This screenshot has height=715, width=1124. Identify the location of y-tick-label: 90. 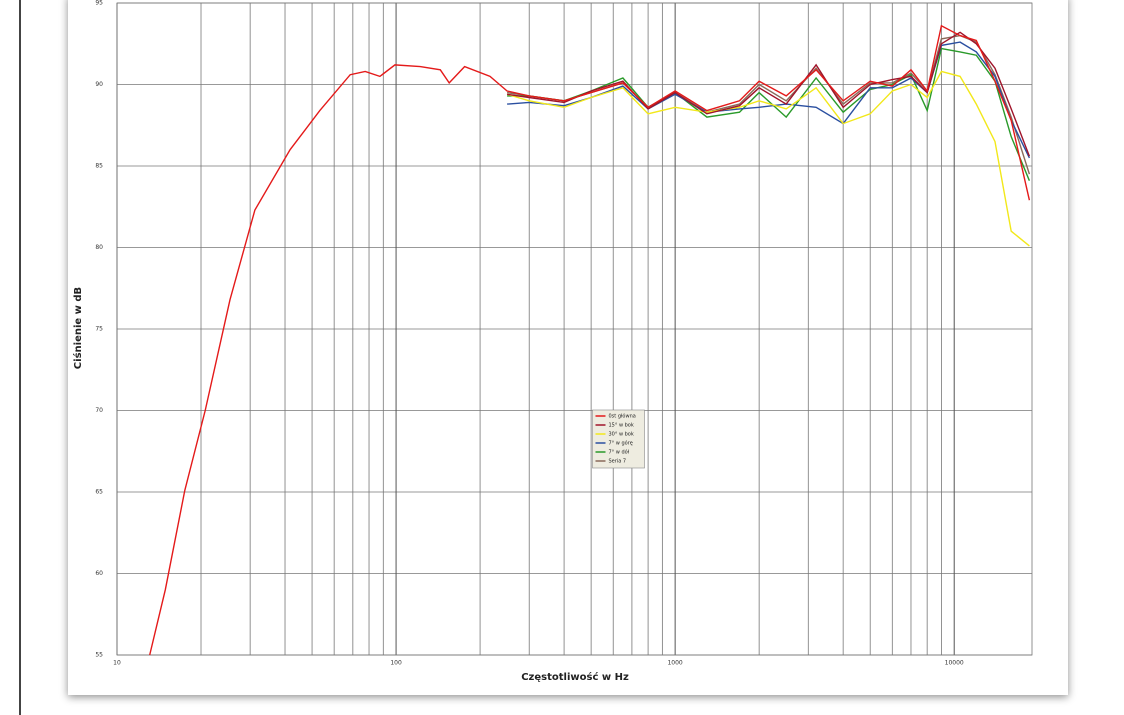
(99, 84).